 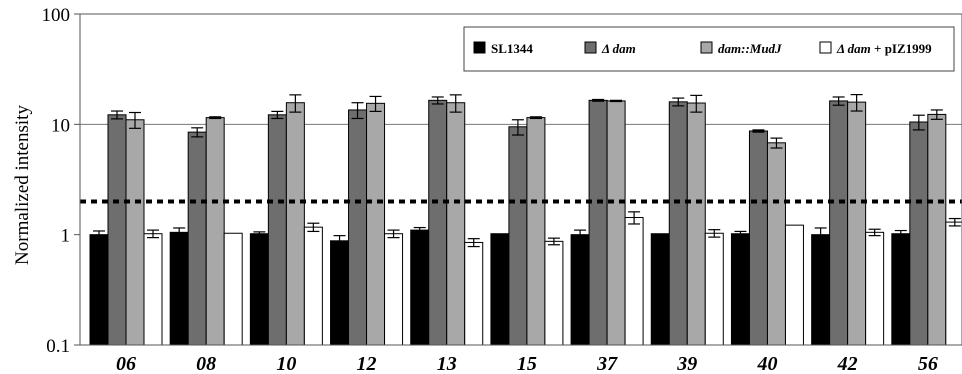 I want to click on legend: SL1344 Δ dam dam::MudJ Δ dam + pIZ1999, so click(x=709, y=49).